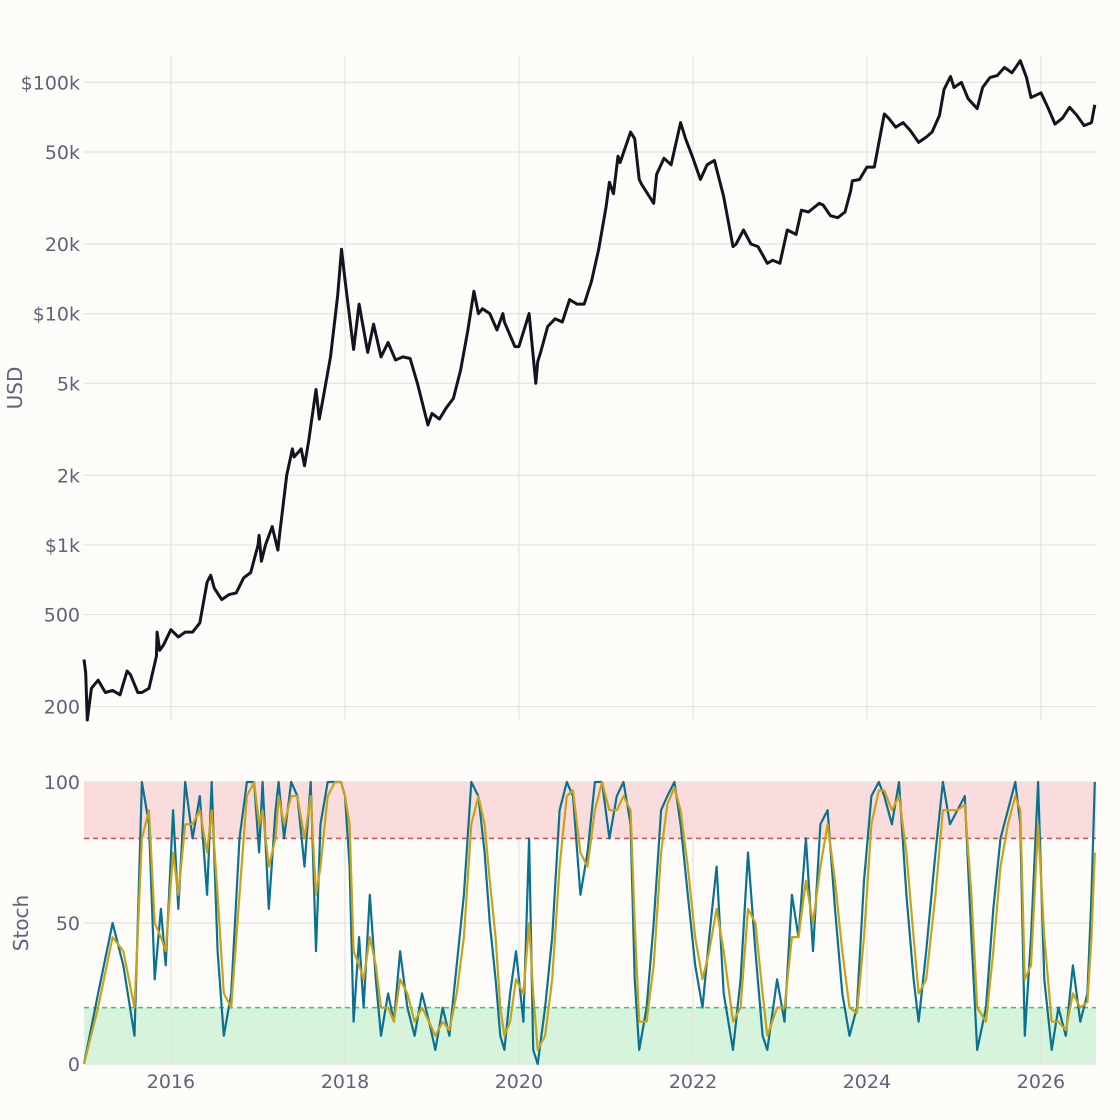  Describe the element at coordinates (62, 616) in the screenshot. I see `price-y-tick-label: 500` at that location.